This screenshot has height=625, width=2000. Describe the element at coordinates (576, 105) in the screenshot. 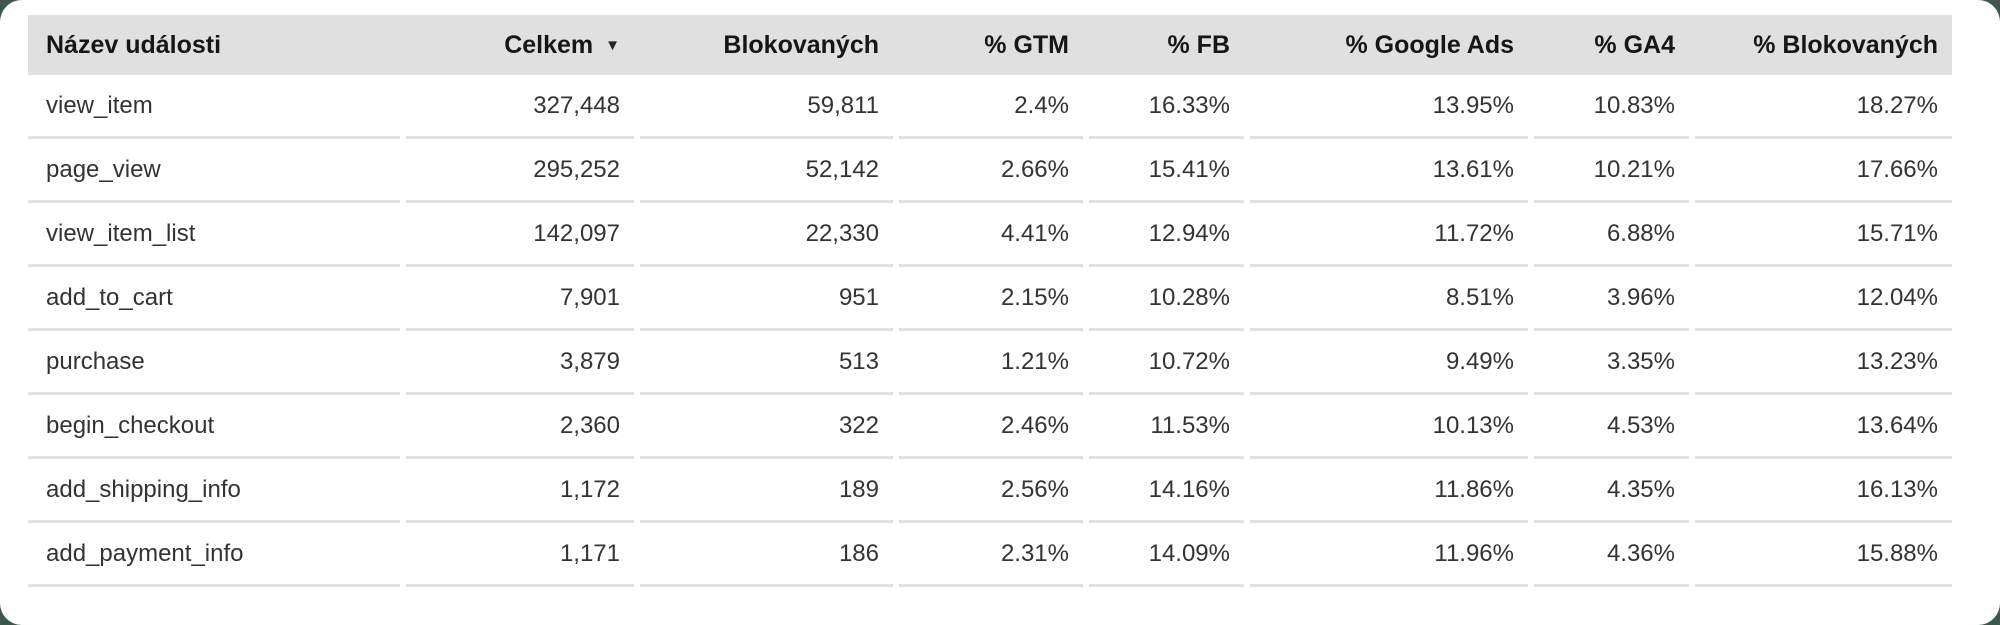

I see `cell-value: 327,448` at that location.